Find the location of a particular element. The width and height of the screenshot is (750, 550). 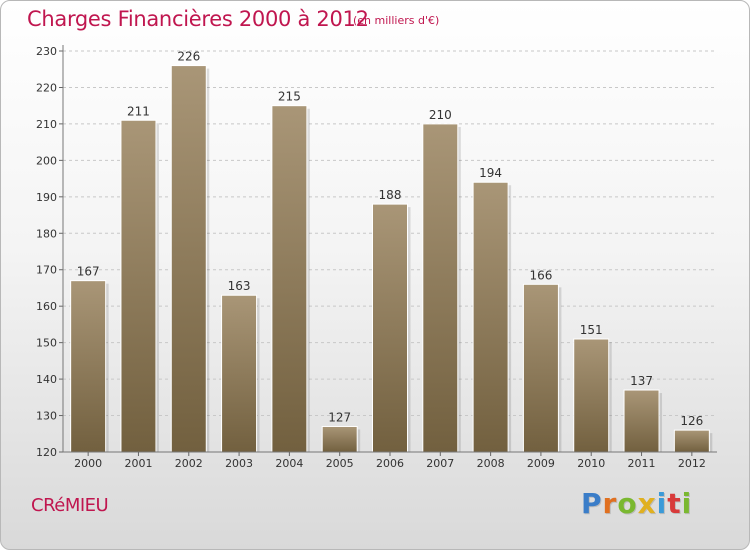

data-label: 210 is located at coordinates (440, 115).